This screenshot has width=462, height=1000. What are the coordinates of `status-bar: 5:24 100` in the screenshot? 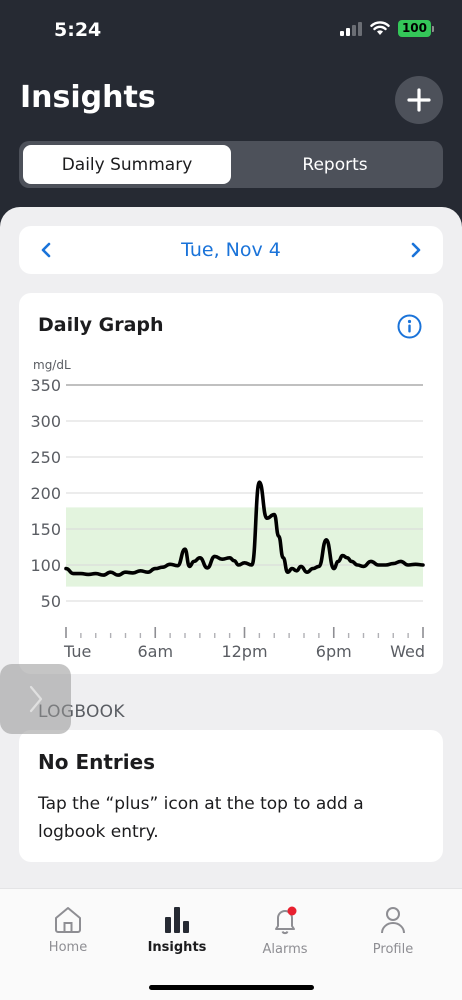 It's located at (231, 30).